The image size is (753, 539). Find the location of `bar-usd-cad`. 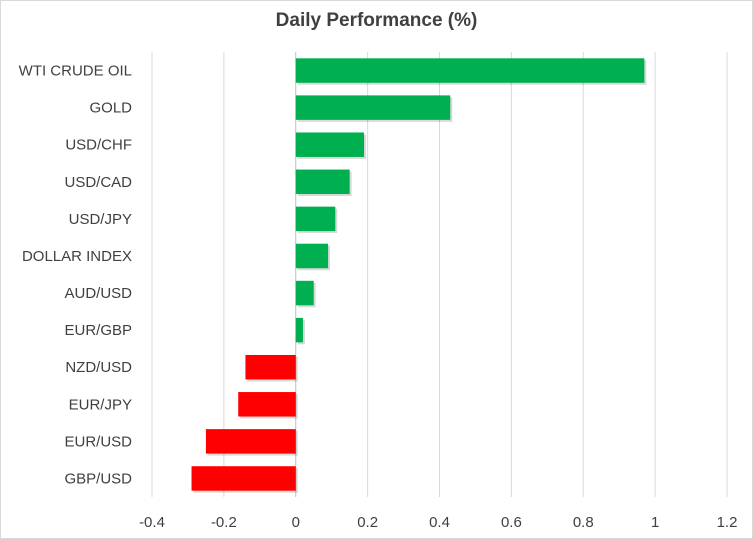

bar-usd-cad is located at coordinates (322, 182).